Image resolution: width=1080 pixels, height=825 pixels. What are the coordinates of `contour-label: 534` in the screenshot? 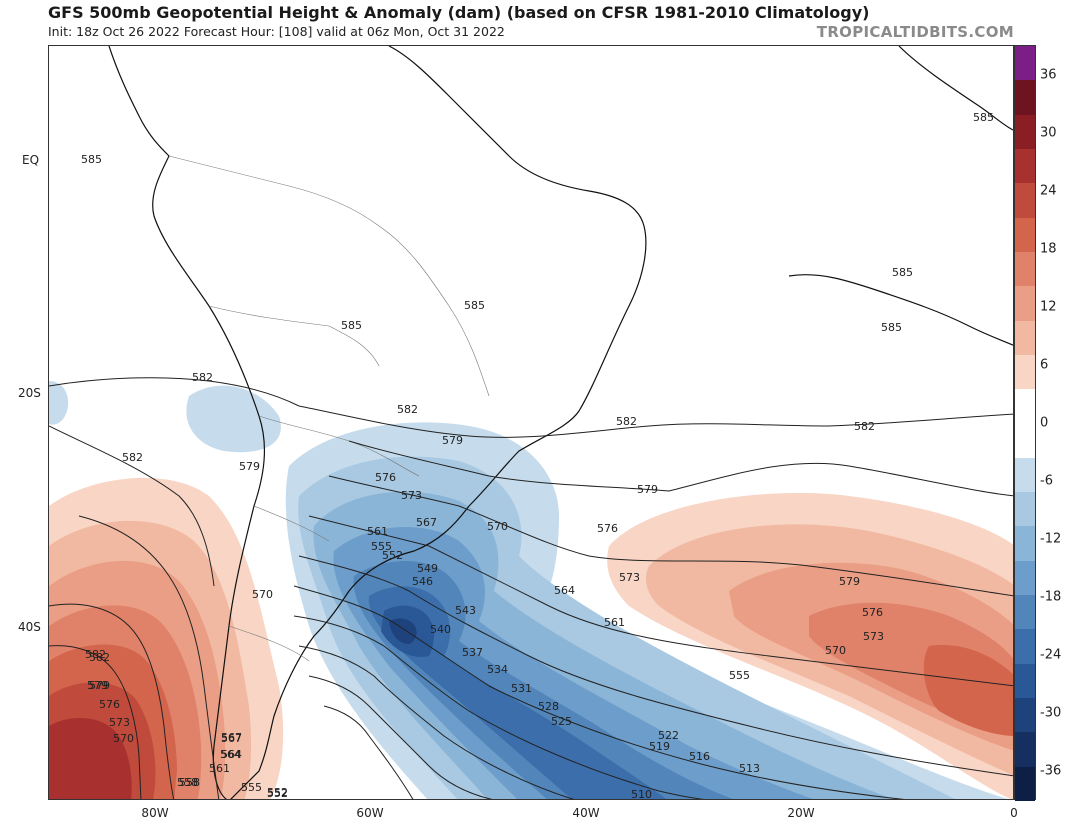 It's located at (497, 669).